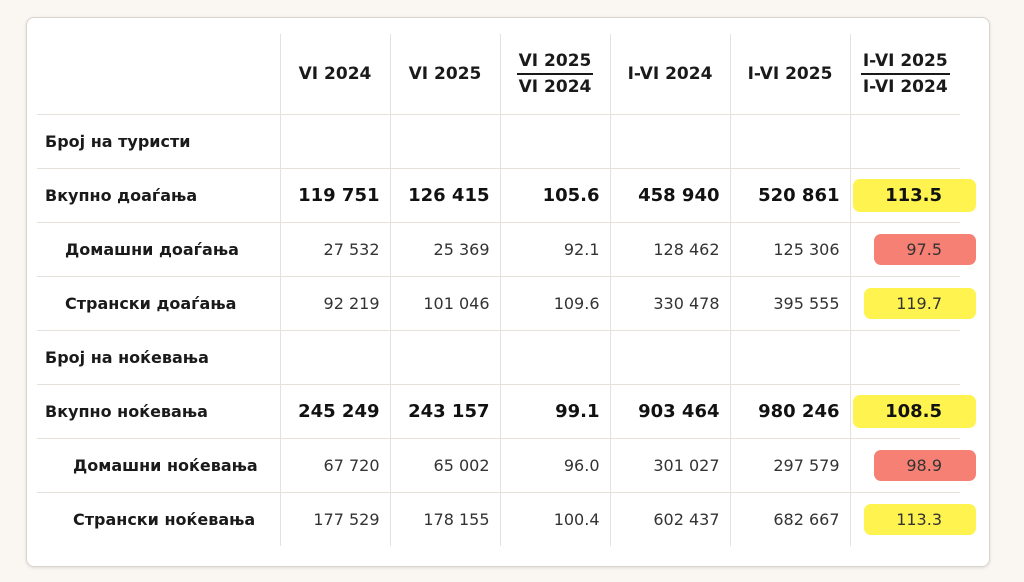  I want to click on yellow-highlight-marker: 113.5, so click(914, 195).